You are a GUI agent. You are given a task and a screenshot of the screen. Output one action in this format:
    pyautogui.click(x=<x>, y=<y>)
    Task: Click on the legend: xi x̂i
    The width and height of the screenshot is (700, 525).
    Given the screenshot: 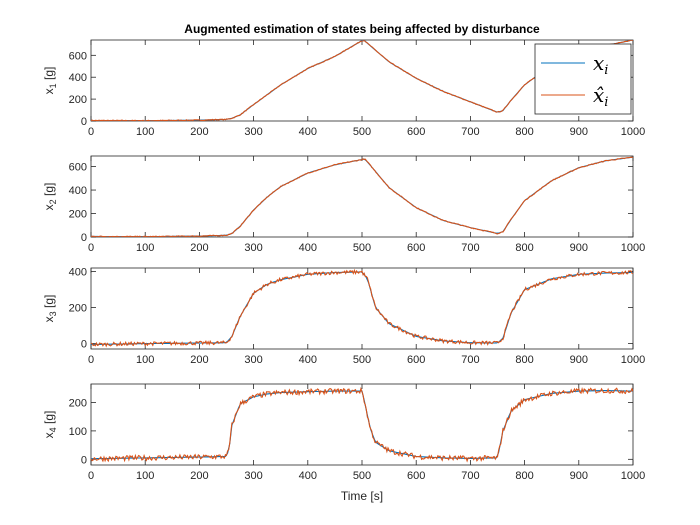 What is the action you would take?
    pyautogui.click(x=583, y=79)
    